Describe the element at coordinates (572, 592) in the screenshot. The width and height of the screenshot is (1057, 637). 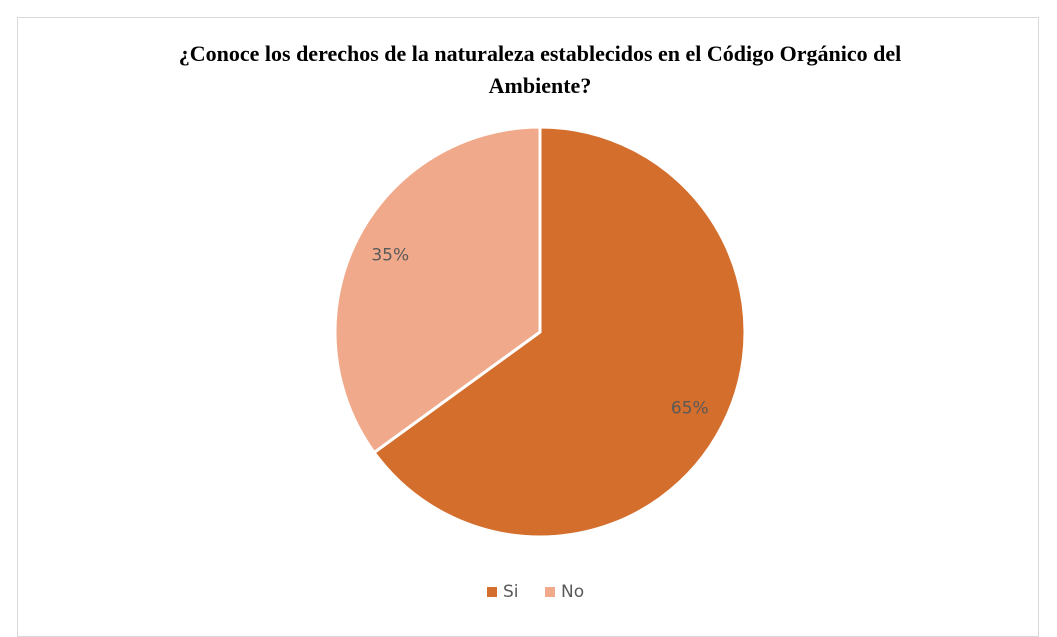
I see `legend-label: No` at that location.